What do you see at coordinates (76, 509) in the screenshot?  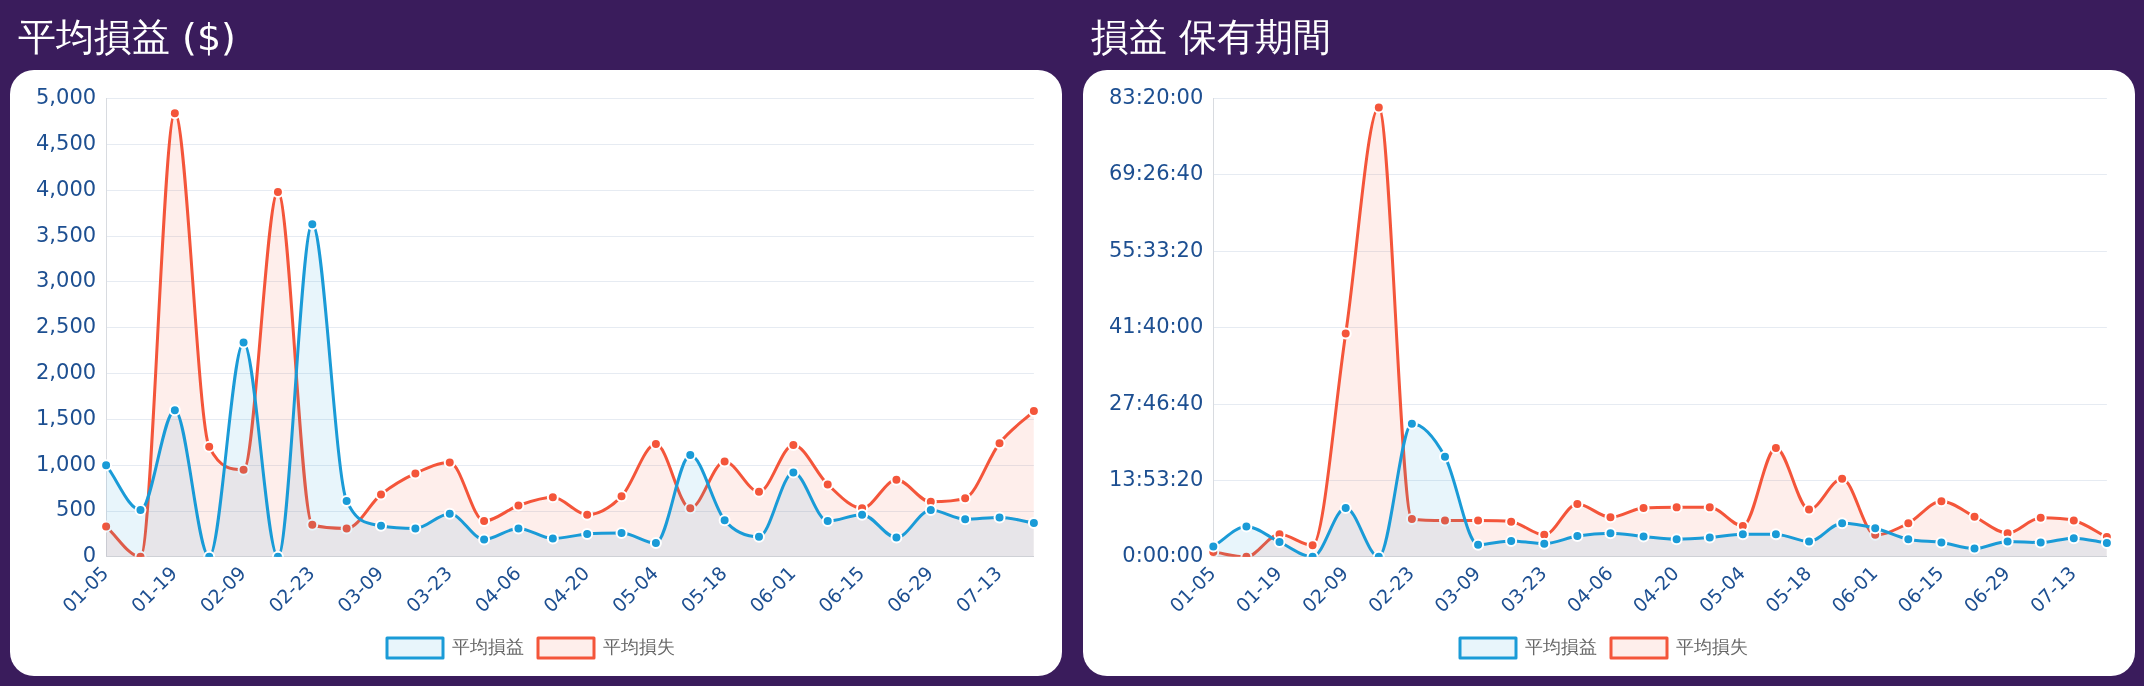 I see `y-tick-label: 500` at bounding box center [76, 509].